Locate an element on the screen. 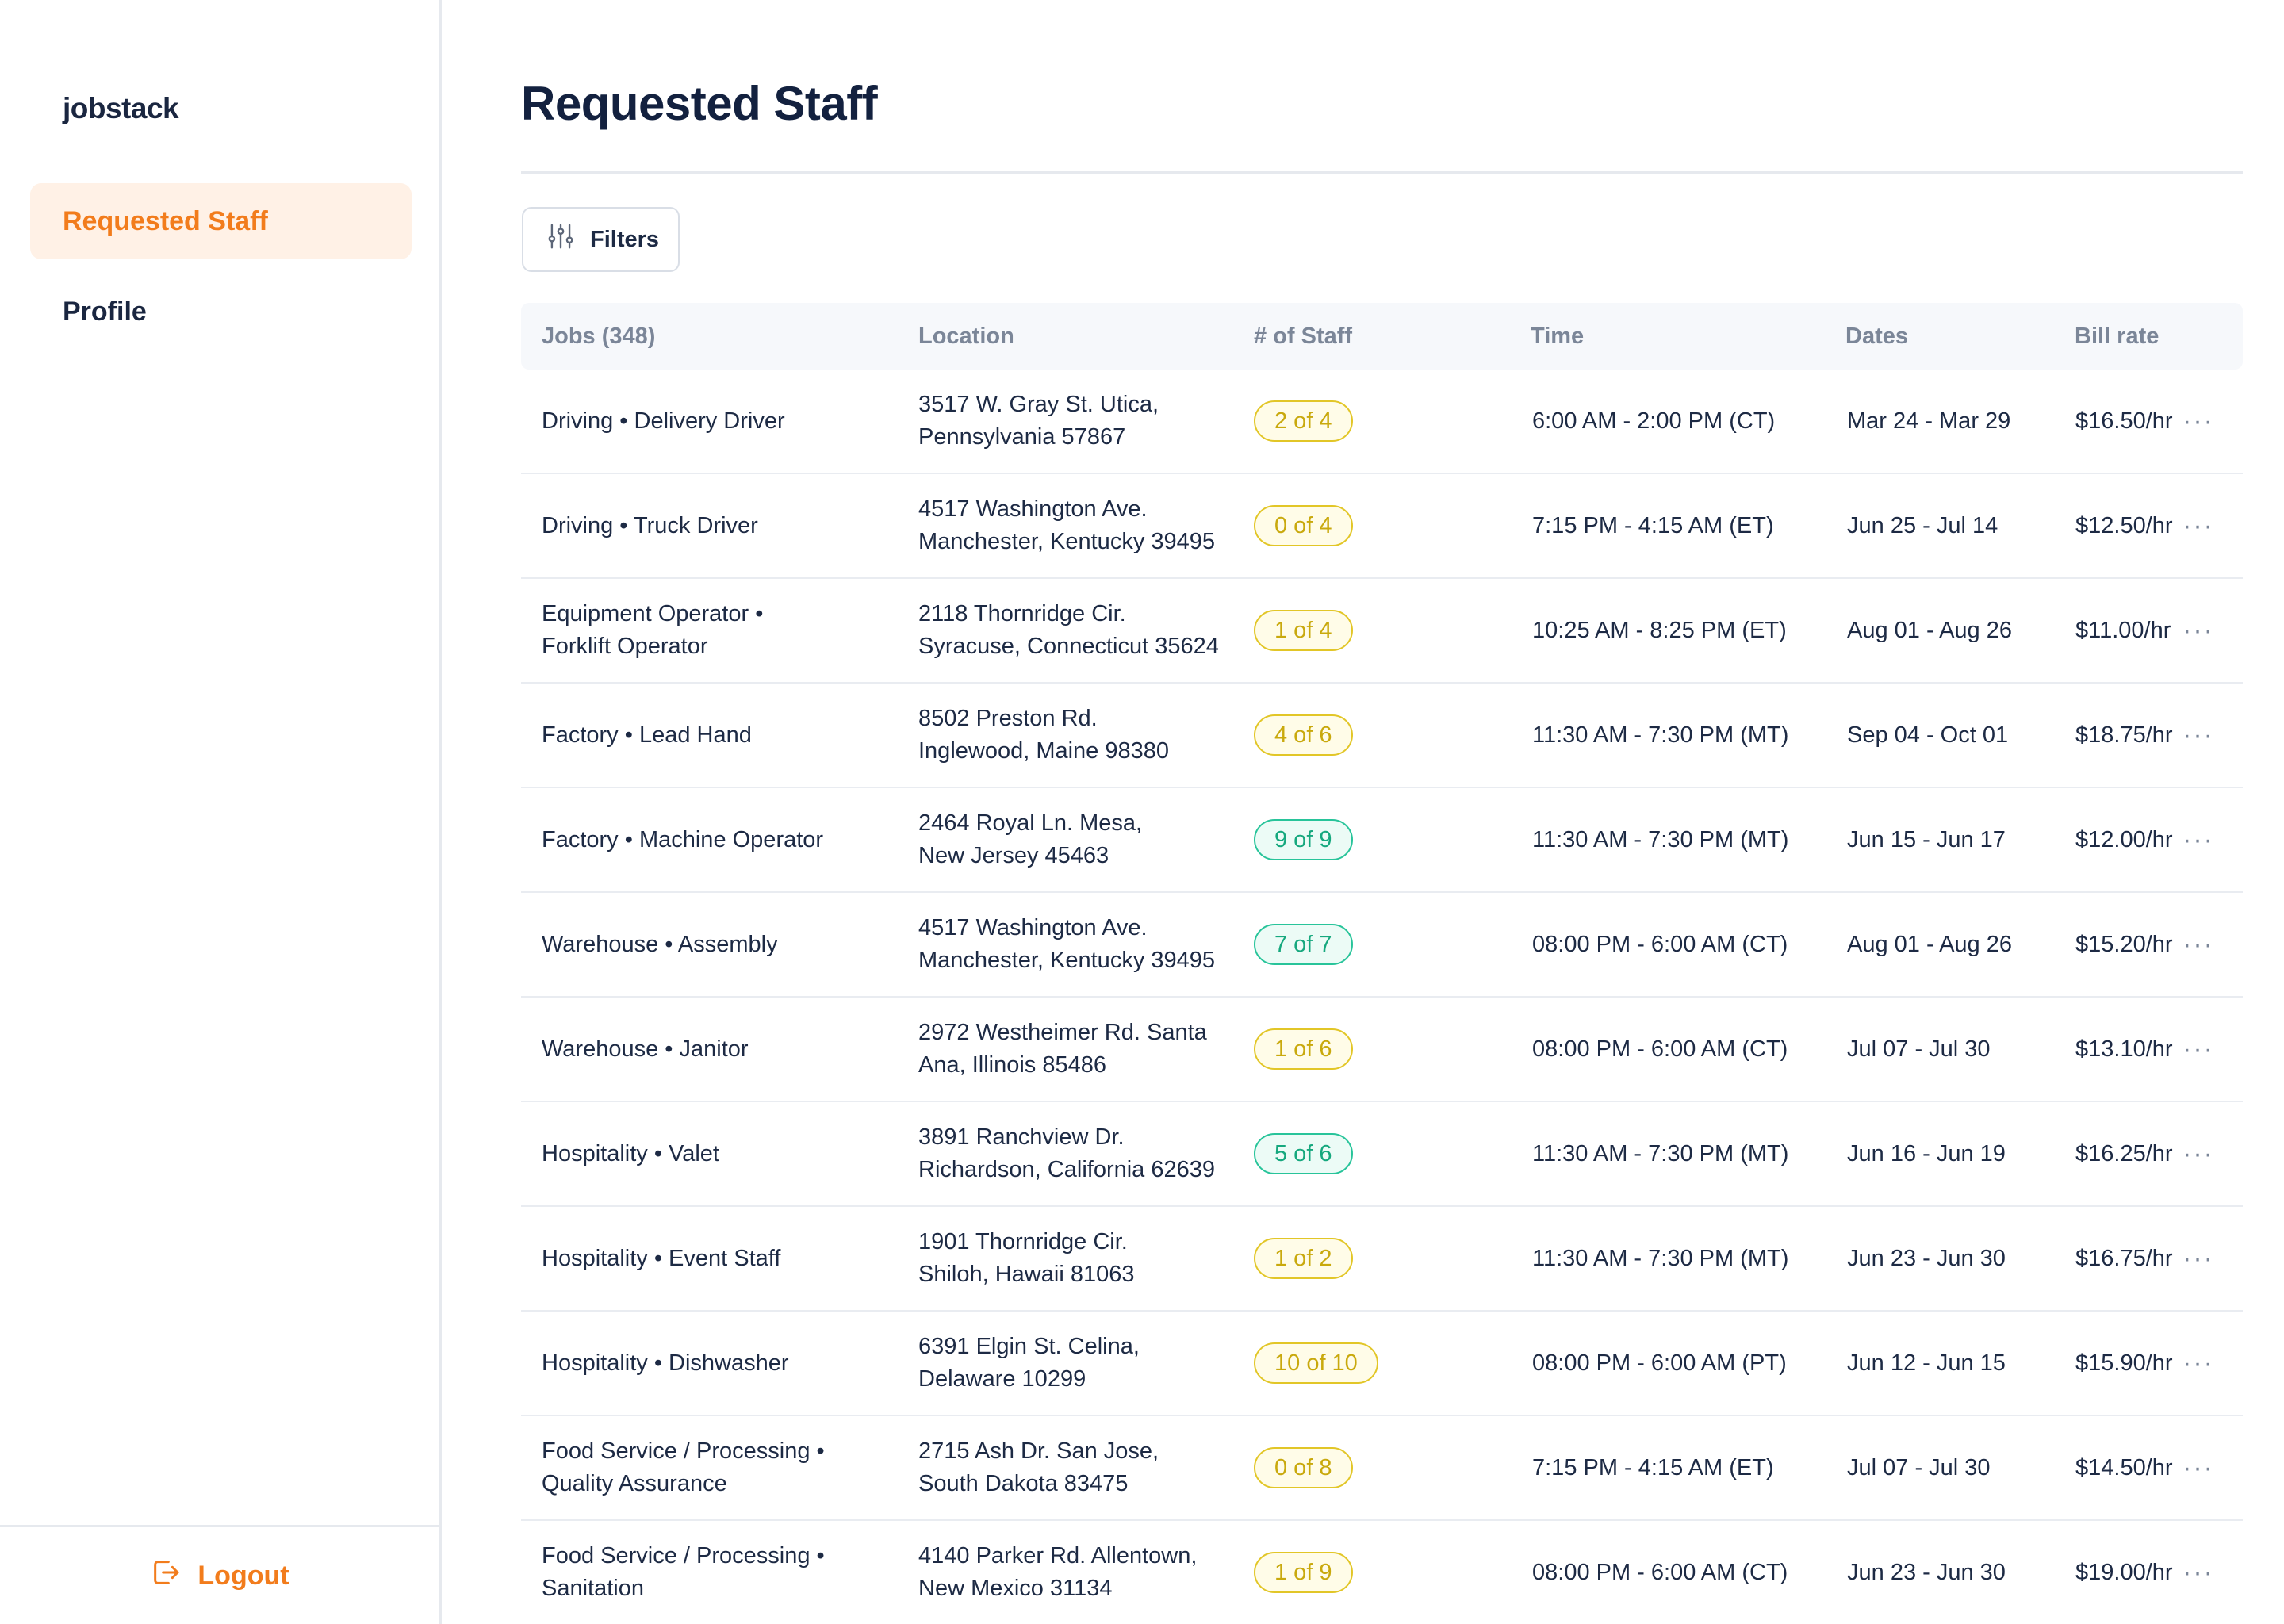  dates-cell: Aug 01 - Aug 26 is located at coordinates (1929, 630).